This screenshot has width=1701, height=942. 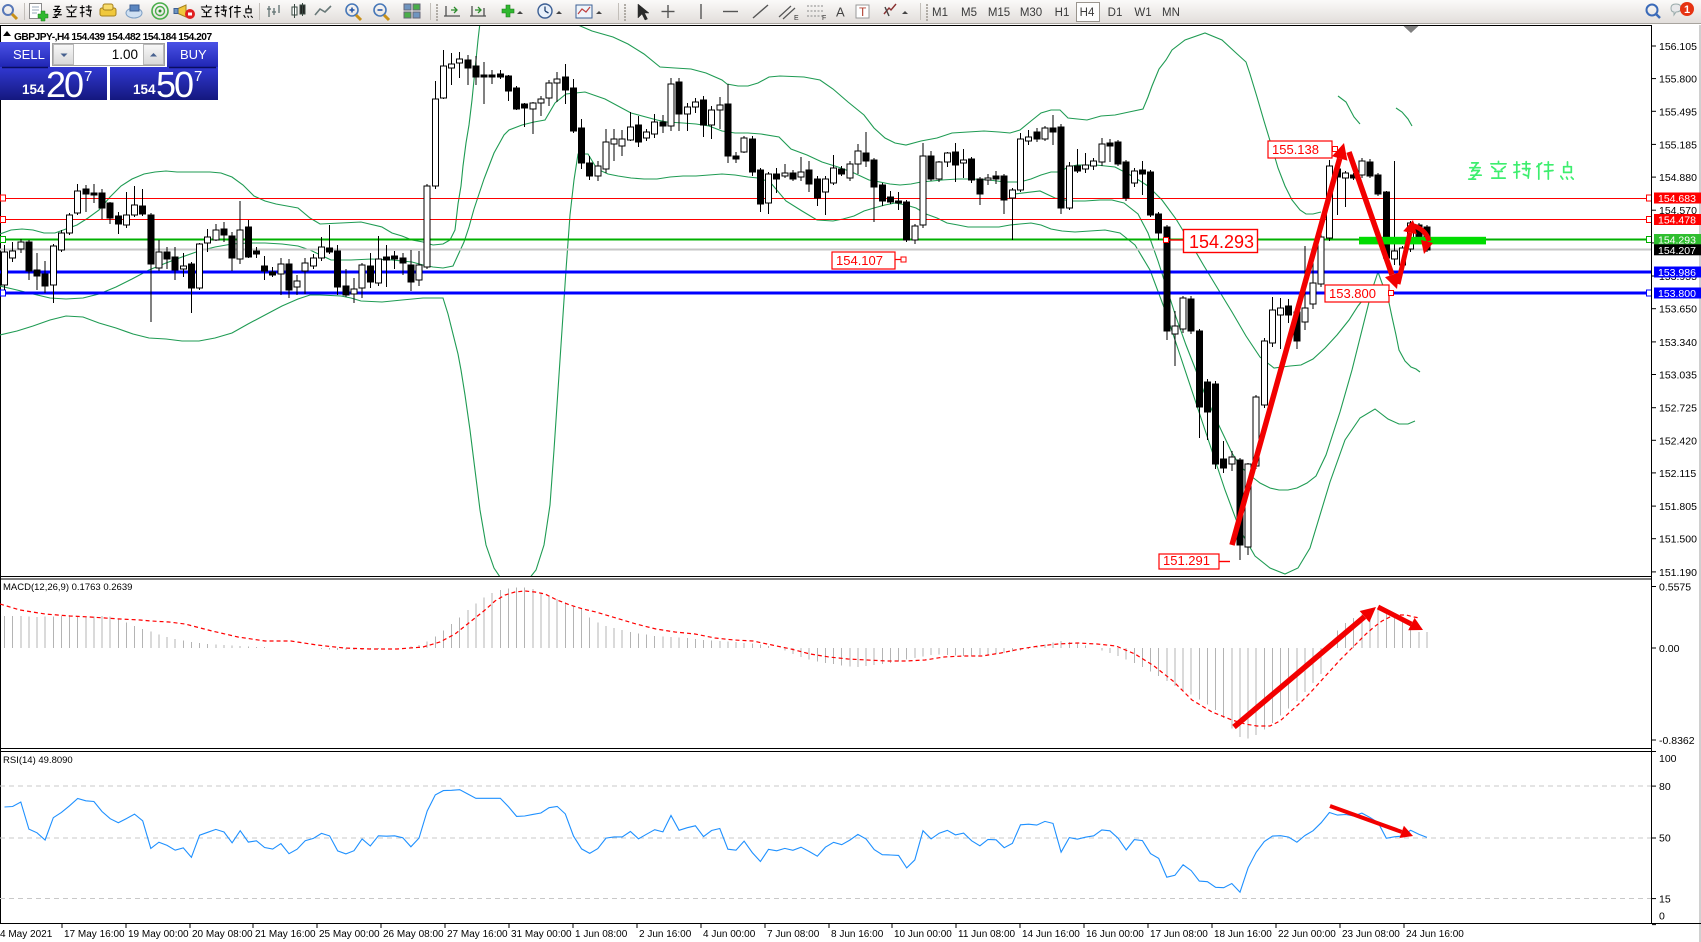 What do you see at coordinates (729, 934) in the screenshot?
I see `svg-text: 4 Jun 00:00` at bounding box center [729, 934].